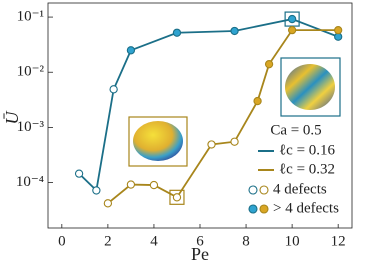 This screenshot has height=268, width=365. What do you see at coordinates (295, 130) in the screenshot?
I see `legend-title: Ca = 0.5` at bounding box center [295, 130].